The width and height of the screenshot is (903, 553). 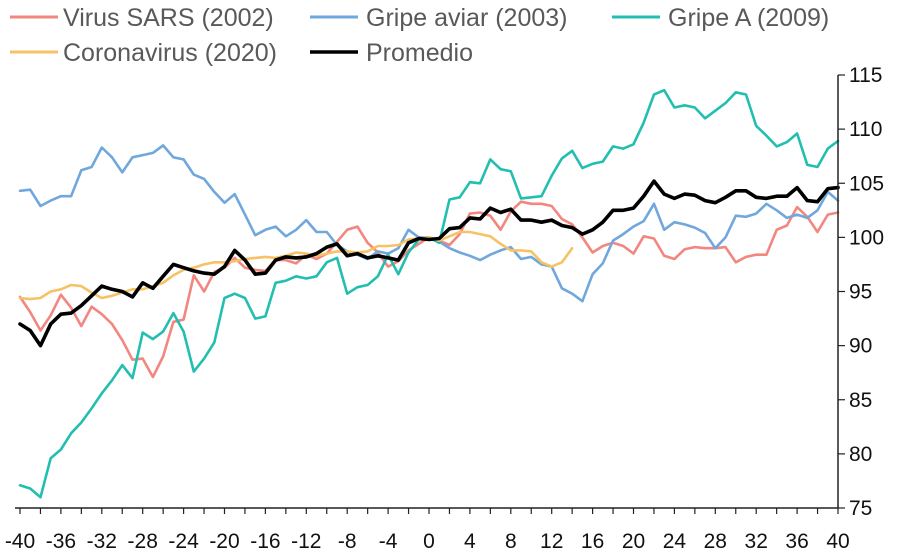 What do you see at coordinates (860, 346) in the screenshot?
I see `y-tick-label: 90` at bounding box center [860, 346].